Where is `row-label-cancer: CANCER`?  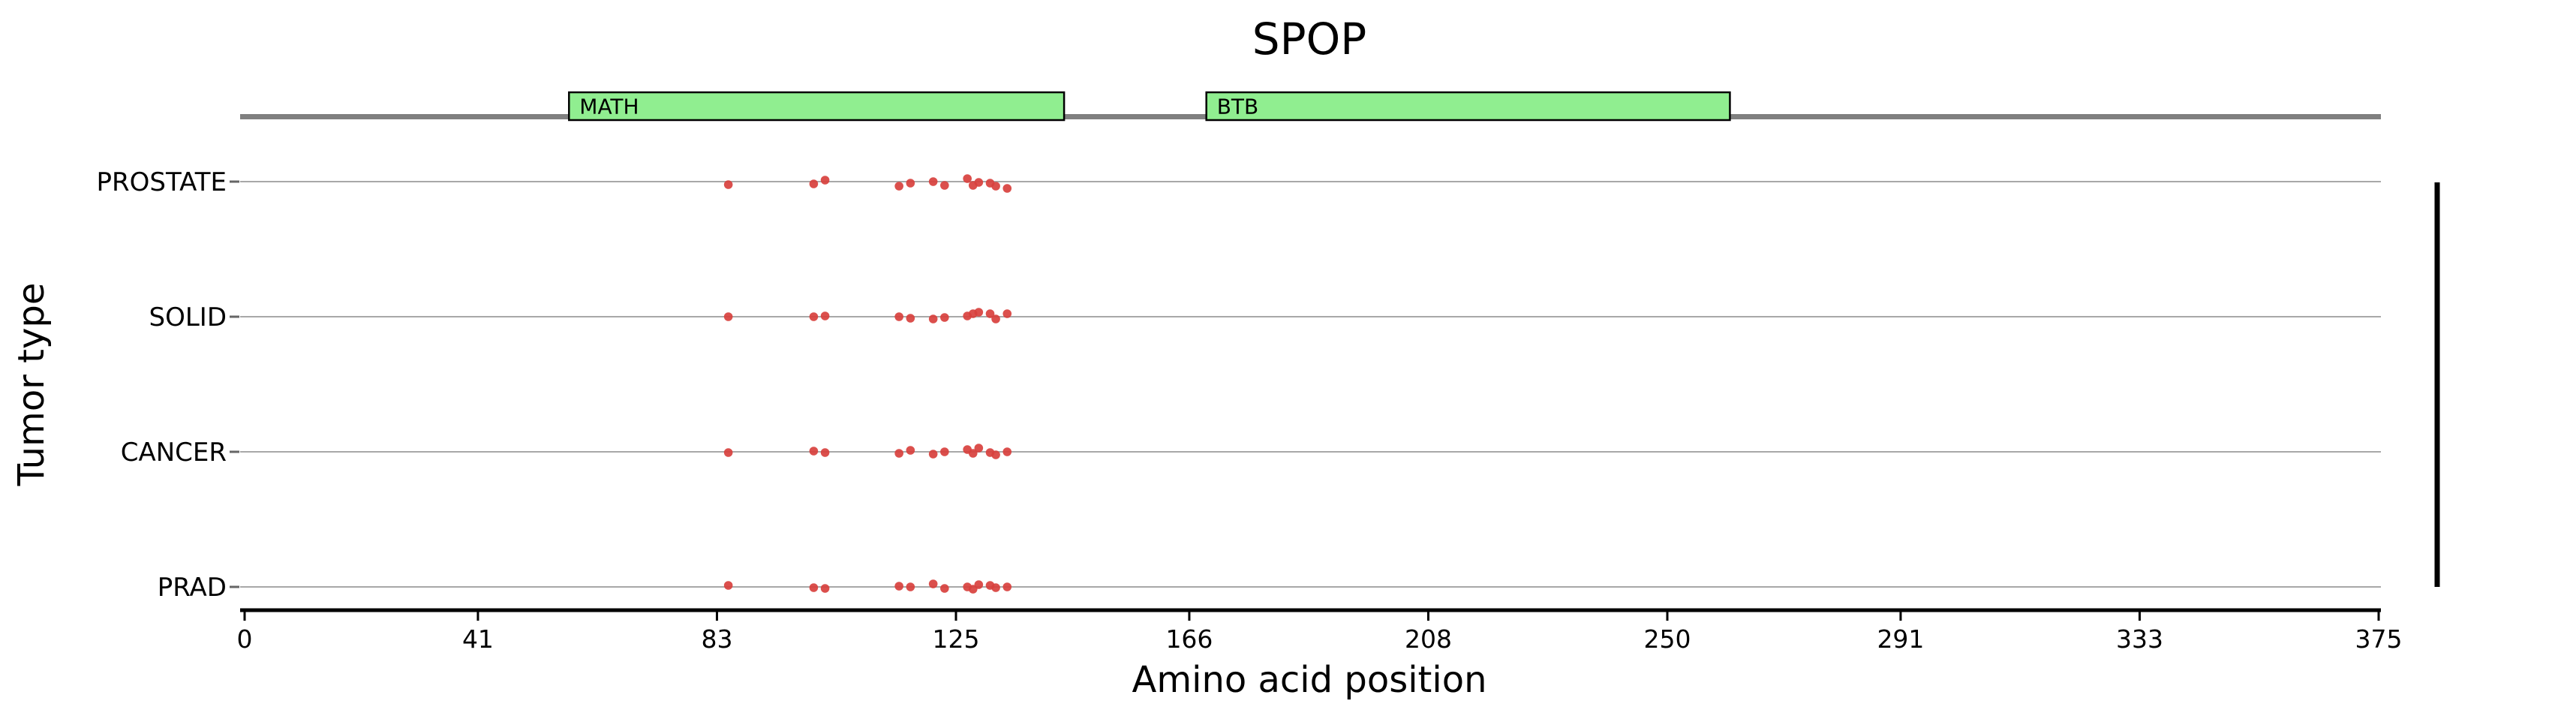 row-label-cancer: CANCER is located at coordinates (174, 453).